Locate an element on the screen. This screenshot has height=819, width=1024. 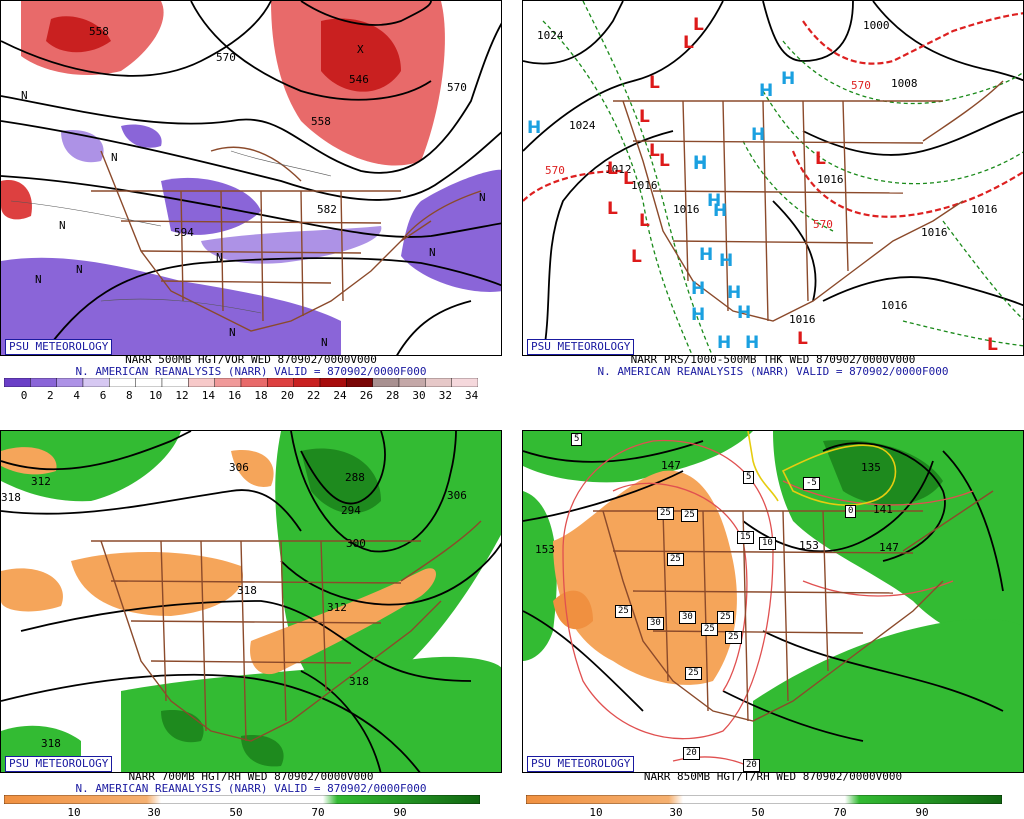
rh-dry-west is located at coordinates (32, 590).